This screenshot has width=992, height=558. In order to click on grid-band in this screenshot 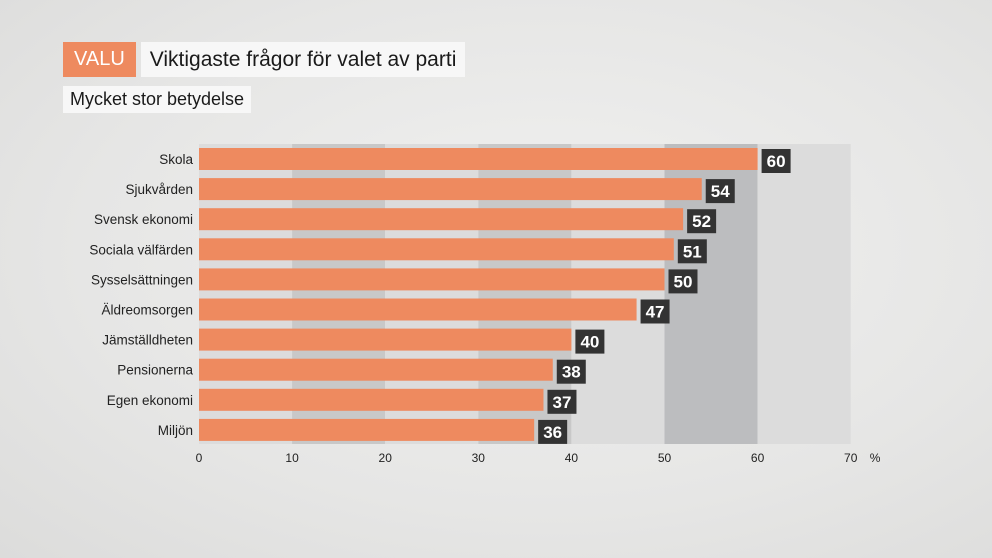, I will do `click(804, 294)`.